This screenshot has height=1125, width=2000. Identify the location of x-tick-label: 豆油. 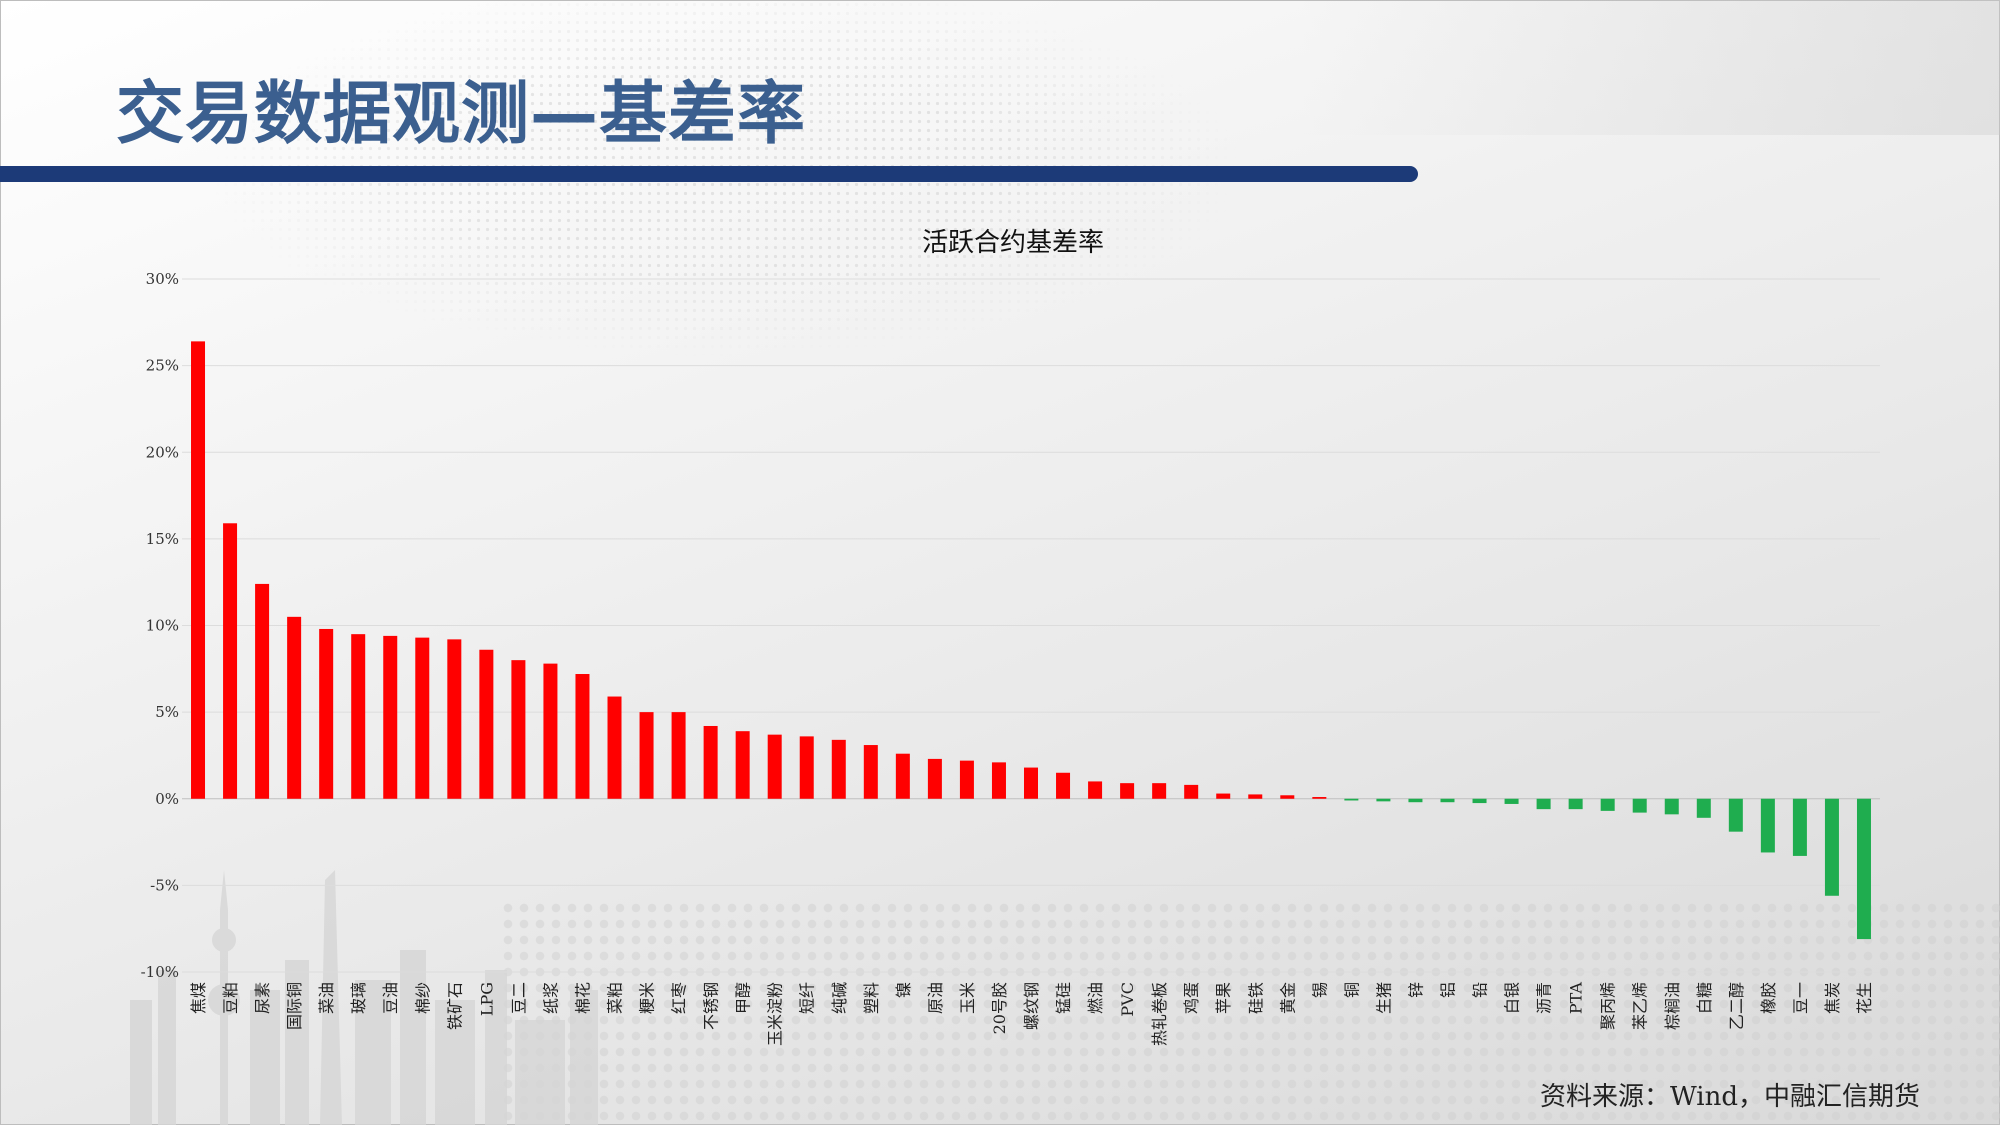
(390, 998).